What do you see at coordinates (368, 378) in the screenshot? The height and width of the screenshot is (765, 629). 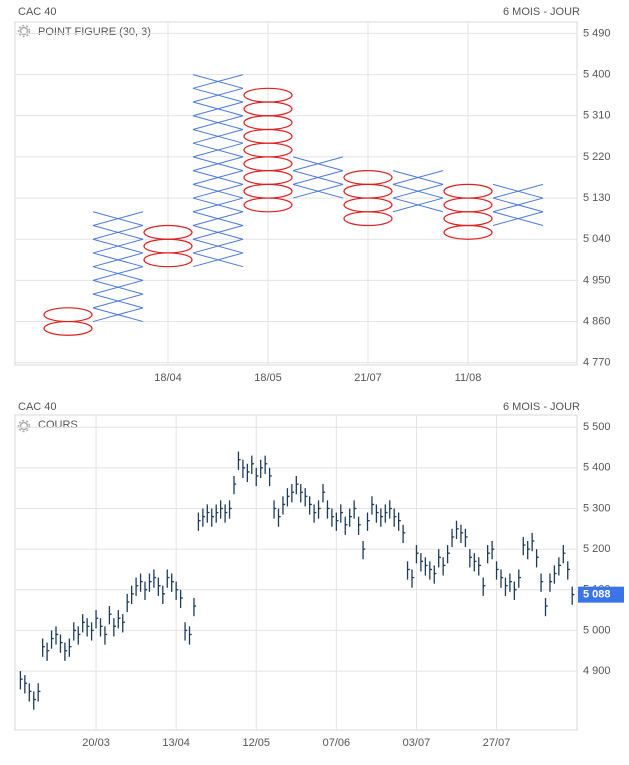 I see `x-tick-label: 21/07` at bounding box center [368, 378].